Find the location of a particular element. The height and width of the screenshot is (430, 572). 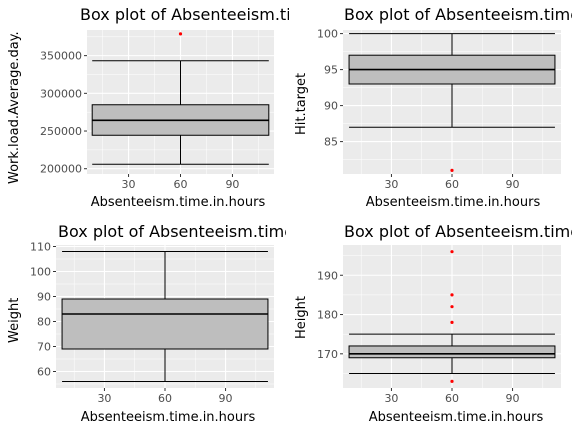

chart-2-x-tick-label: 30 is located at coordinates (391, 184).